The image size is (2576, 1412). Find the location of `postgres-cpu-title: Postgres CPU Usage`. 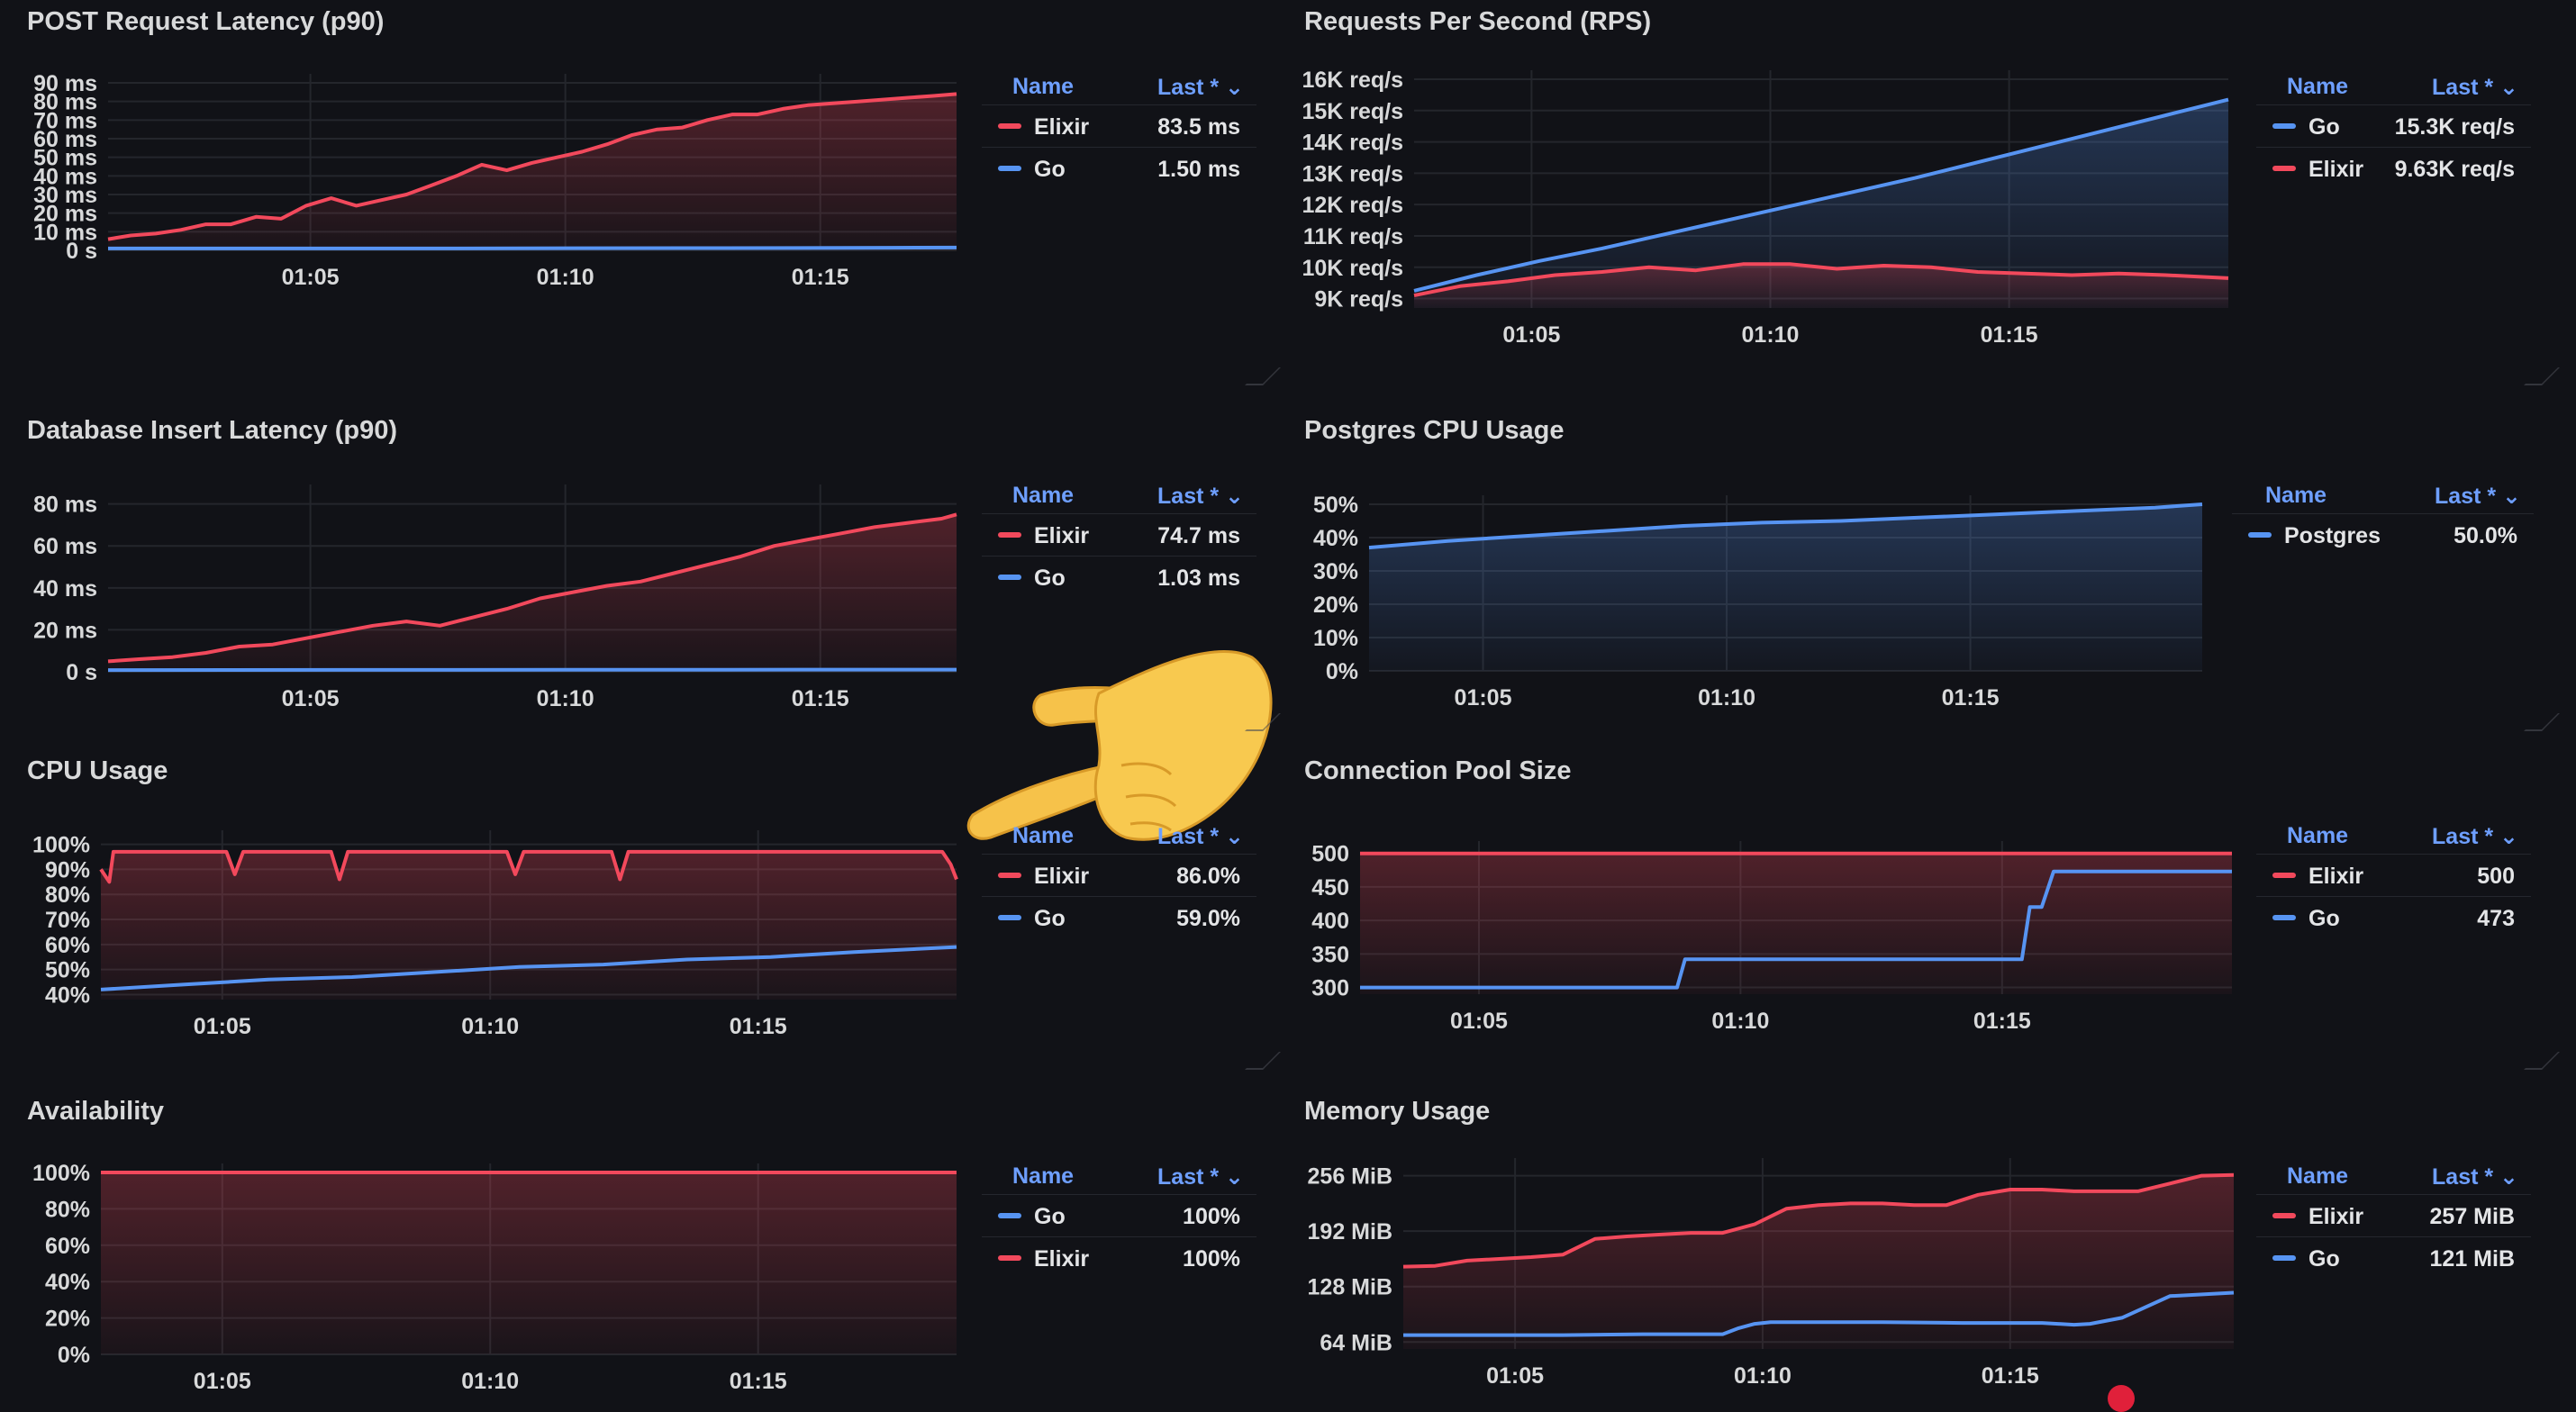

postgres-cpu-title: Postgres CPU Usage is located at coordinates (1435, 430).